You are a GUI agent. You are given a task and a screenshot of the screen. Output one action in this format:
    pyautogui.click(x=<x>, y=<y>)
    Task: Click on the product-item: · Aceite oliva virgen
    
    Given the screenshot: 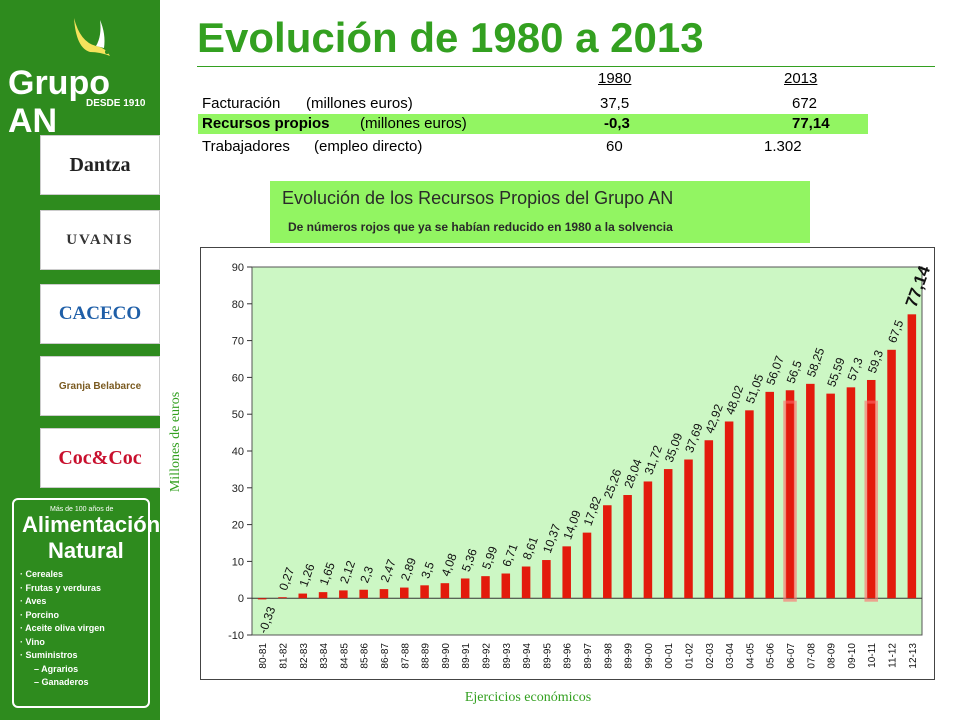 What is the action you would take?
    pyautogui.click(x=62, y=628)
    